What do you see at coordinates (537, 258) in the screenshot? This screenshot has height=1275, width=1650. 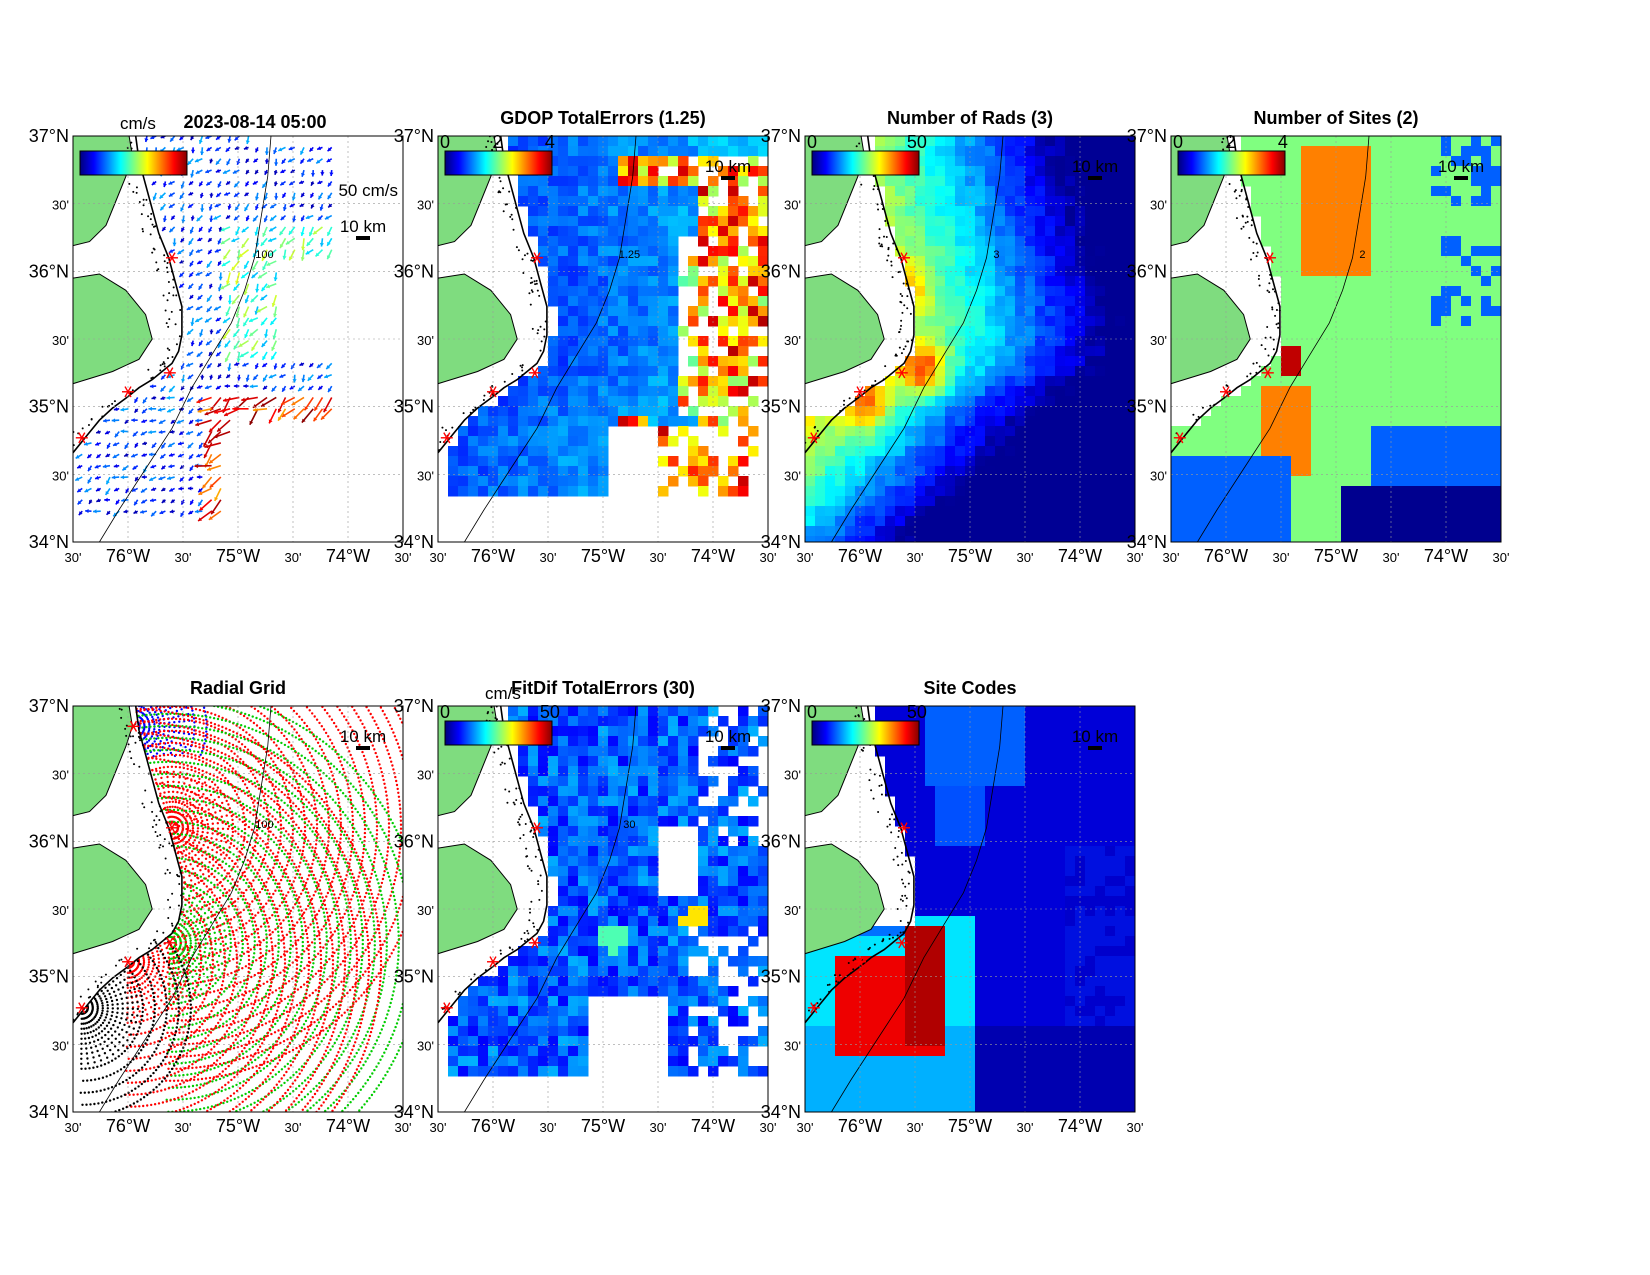 I see `site-marker` at bounding box center [537, 258].